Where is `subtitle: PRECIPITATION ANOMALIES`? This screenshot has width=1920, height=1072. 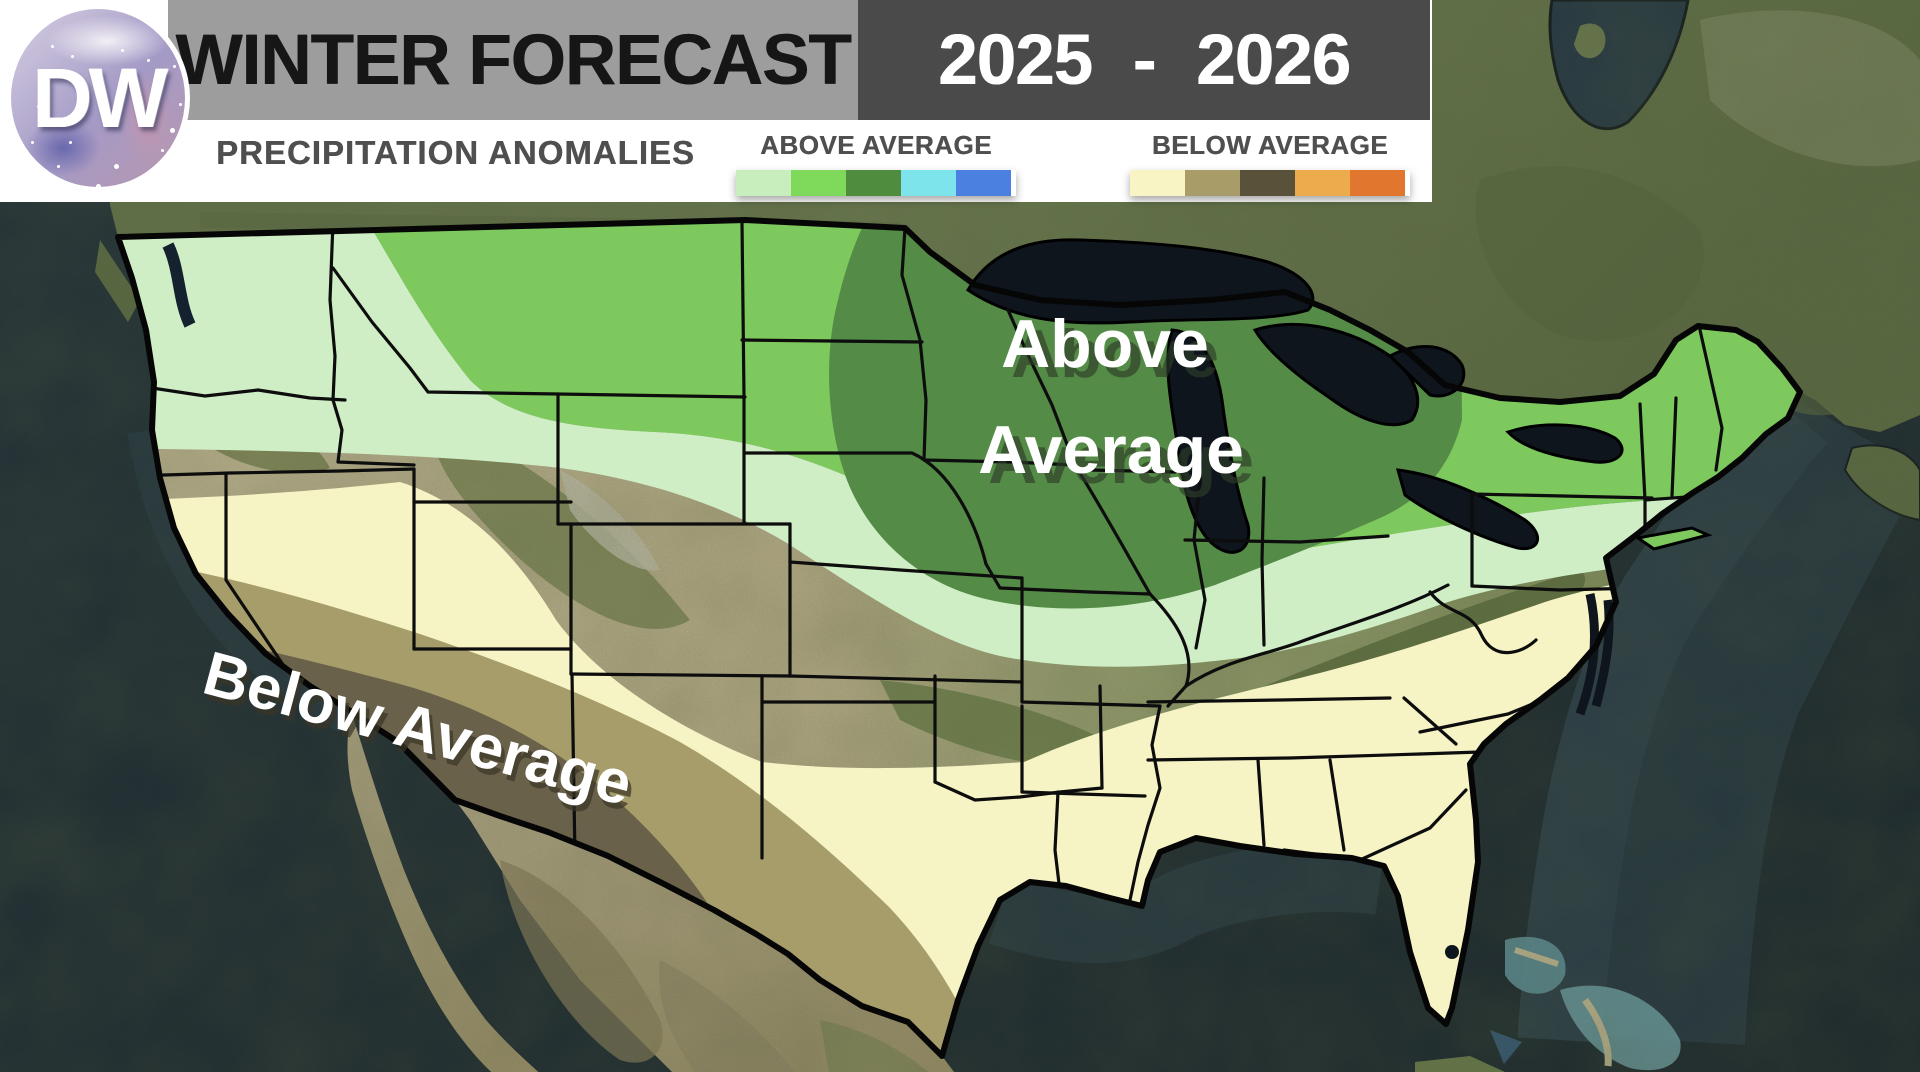
subtitle: PRECIPITATION ANOMALIES is located at coordinates (455, 152).